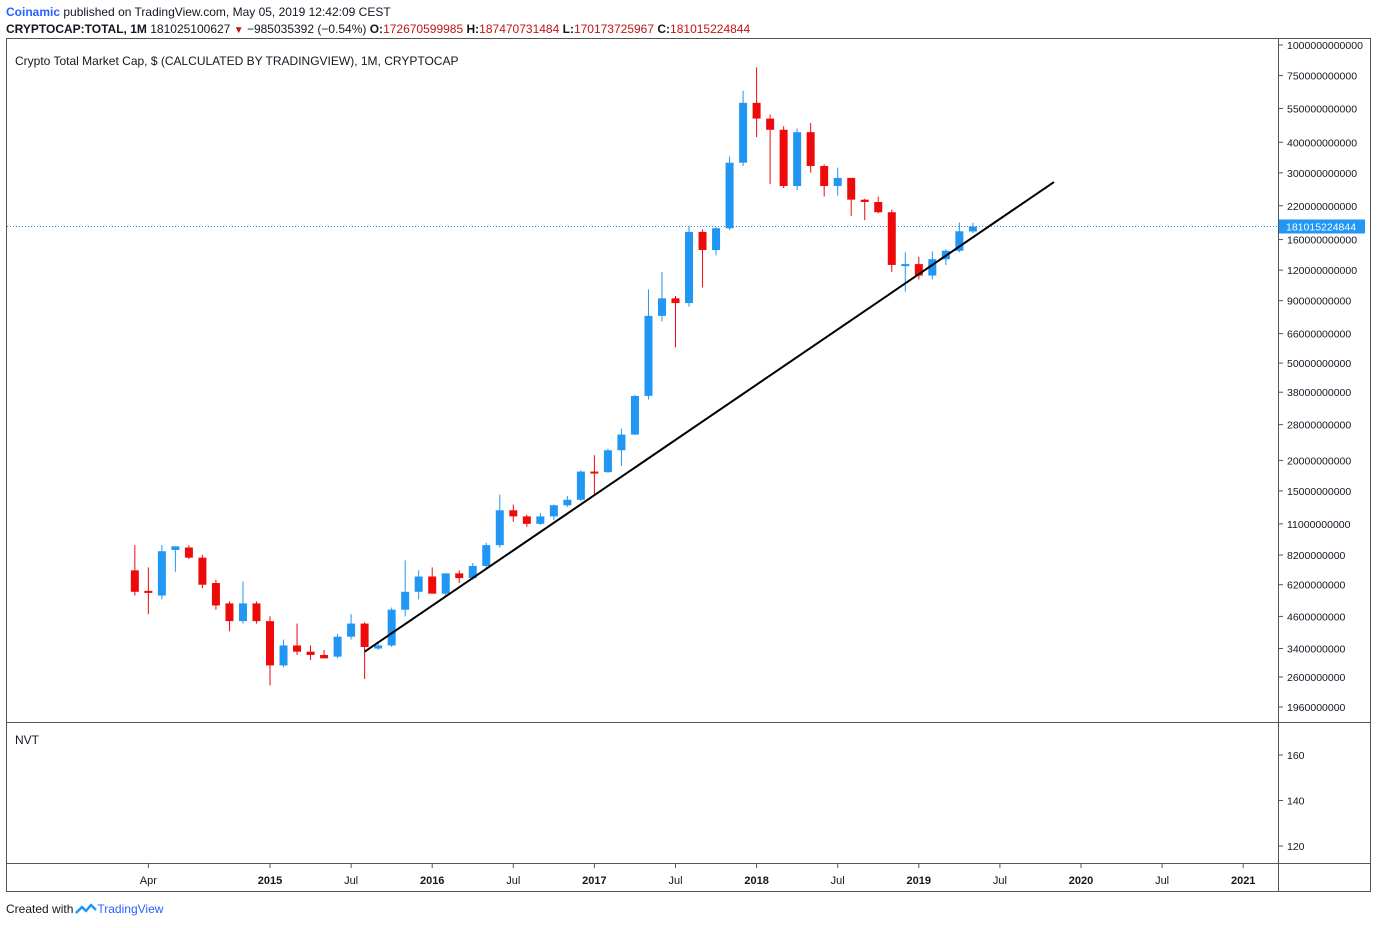  I want to click on time-tick-label: Apr, so click(148, 881).